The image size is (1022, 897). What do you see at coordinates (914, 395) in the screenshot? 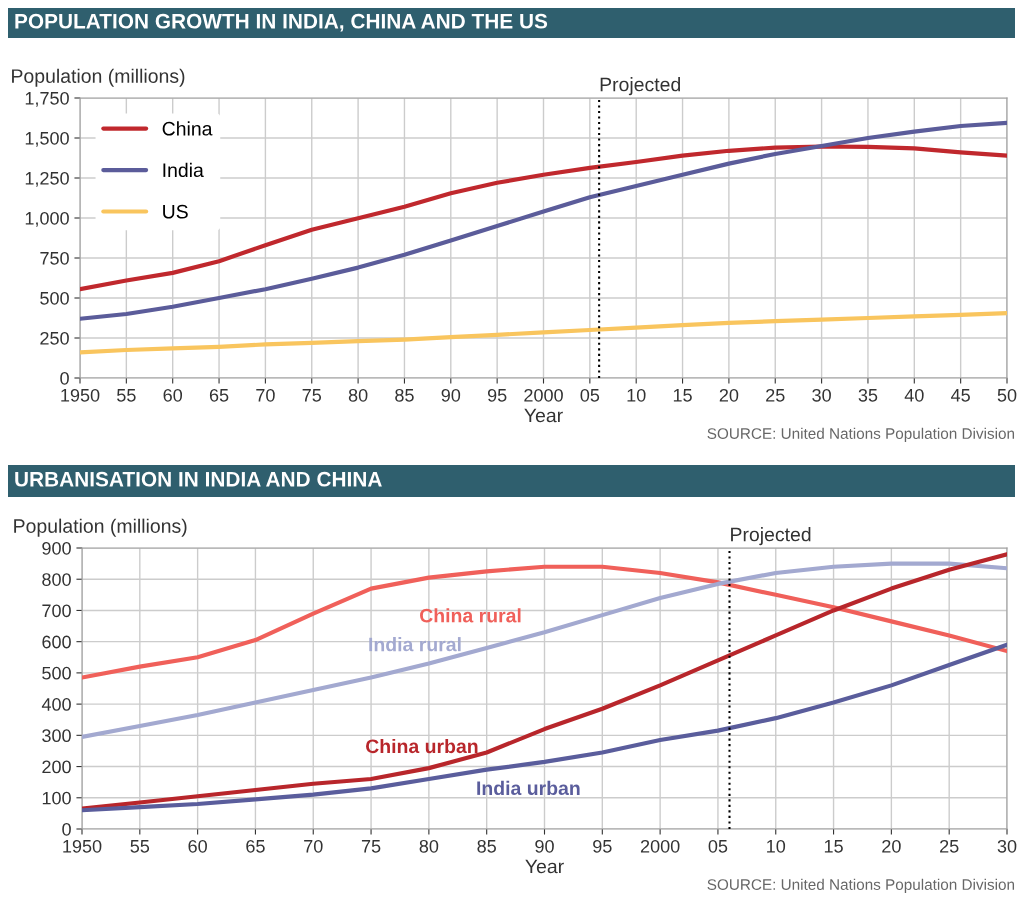
I see `x-tick-label: 40` at bounding box center [914, 395].